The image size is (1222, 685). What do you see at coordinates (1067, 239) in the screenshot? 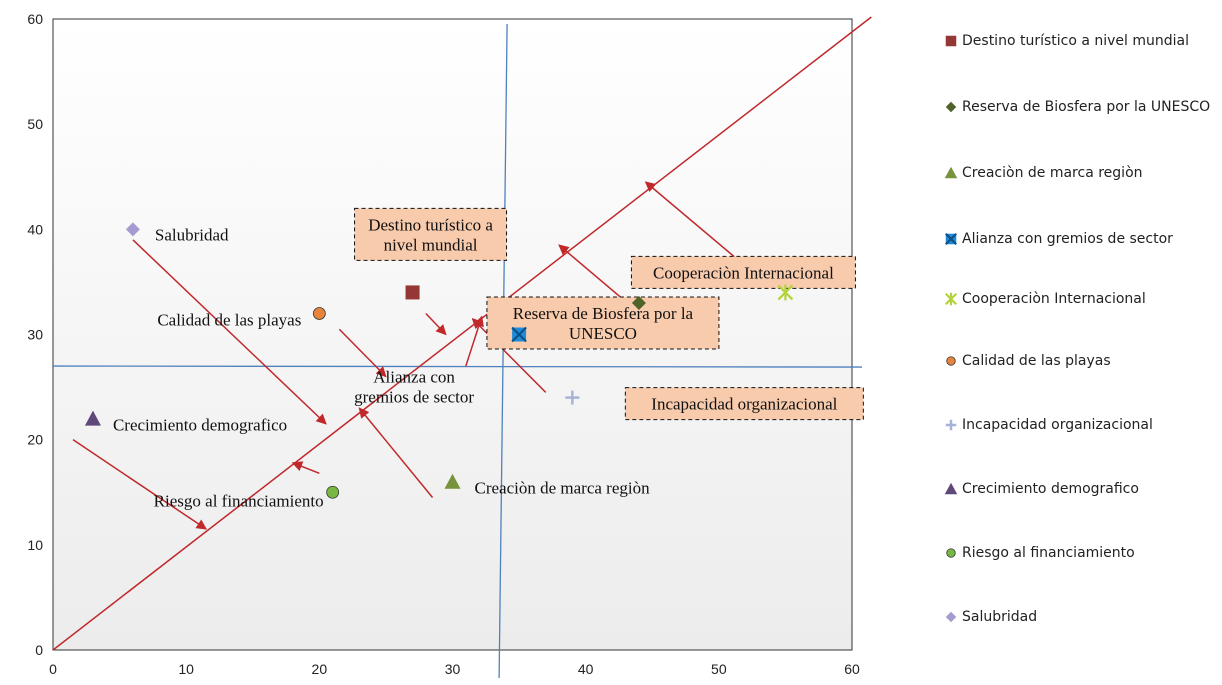
I see `legend-label: Alianza con gremios de sector` at bounding box center [1067, 239].